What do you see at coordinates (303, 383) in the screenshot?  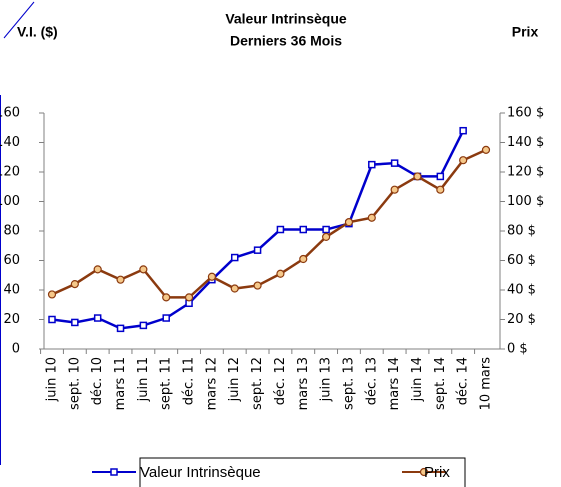 I see `x-tick-label: mars 13` at bounding box center [303, 383].